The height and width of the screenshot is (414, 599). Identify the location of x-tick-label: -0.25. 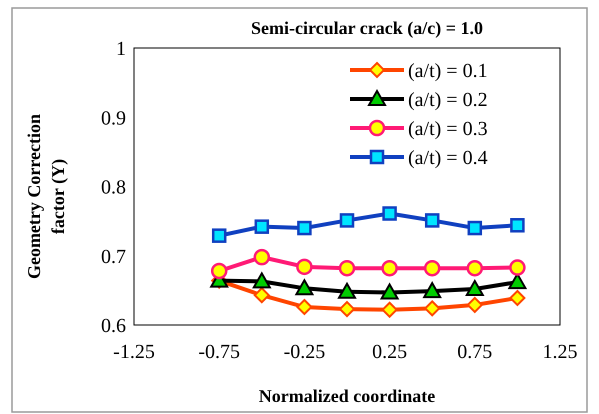
(305, 352).